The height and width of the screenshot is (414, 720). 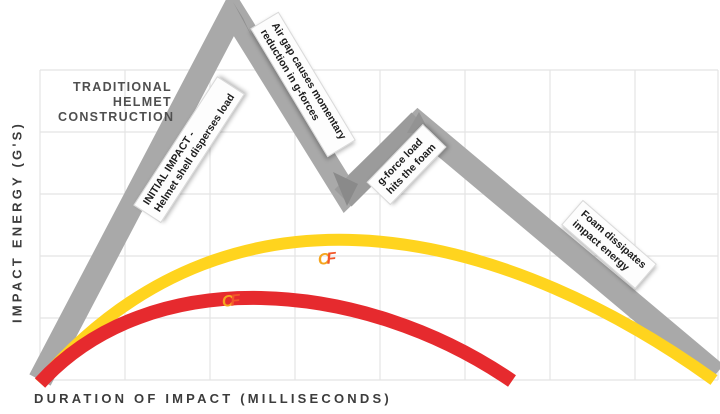 What do you see at coordinates (345, 189) in the screenshot?
I see `ribbon-fold-valley` at bounding box center [345, 189].